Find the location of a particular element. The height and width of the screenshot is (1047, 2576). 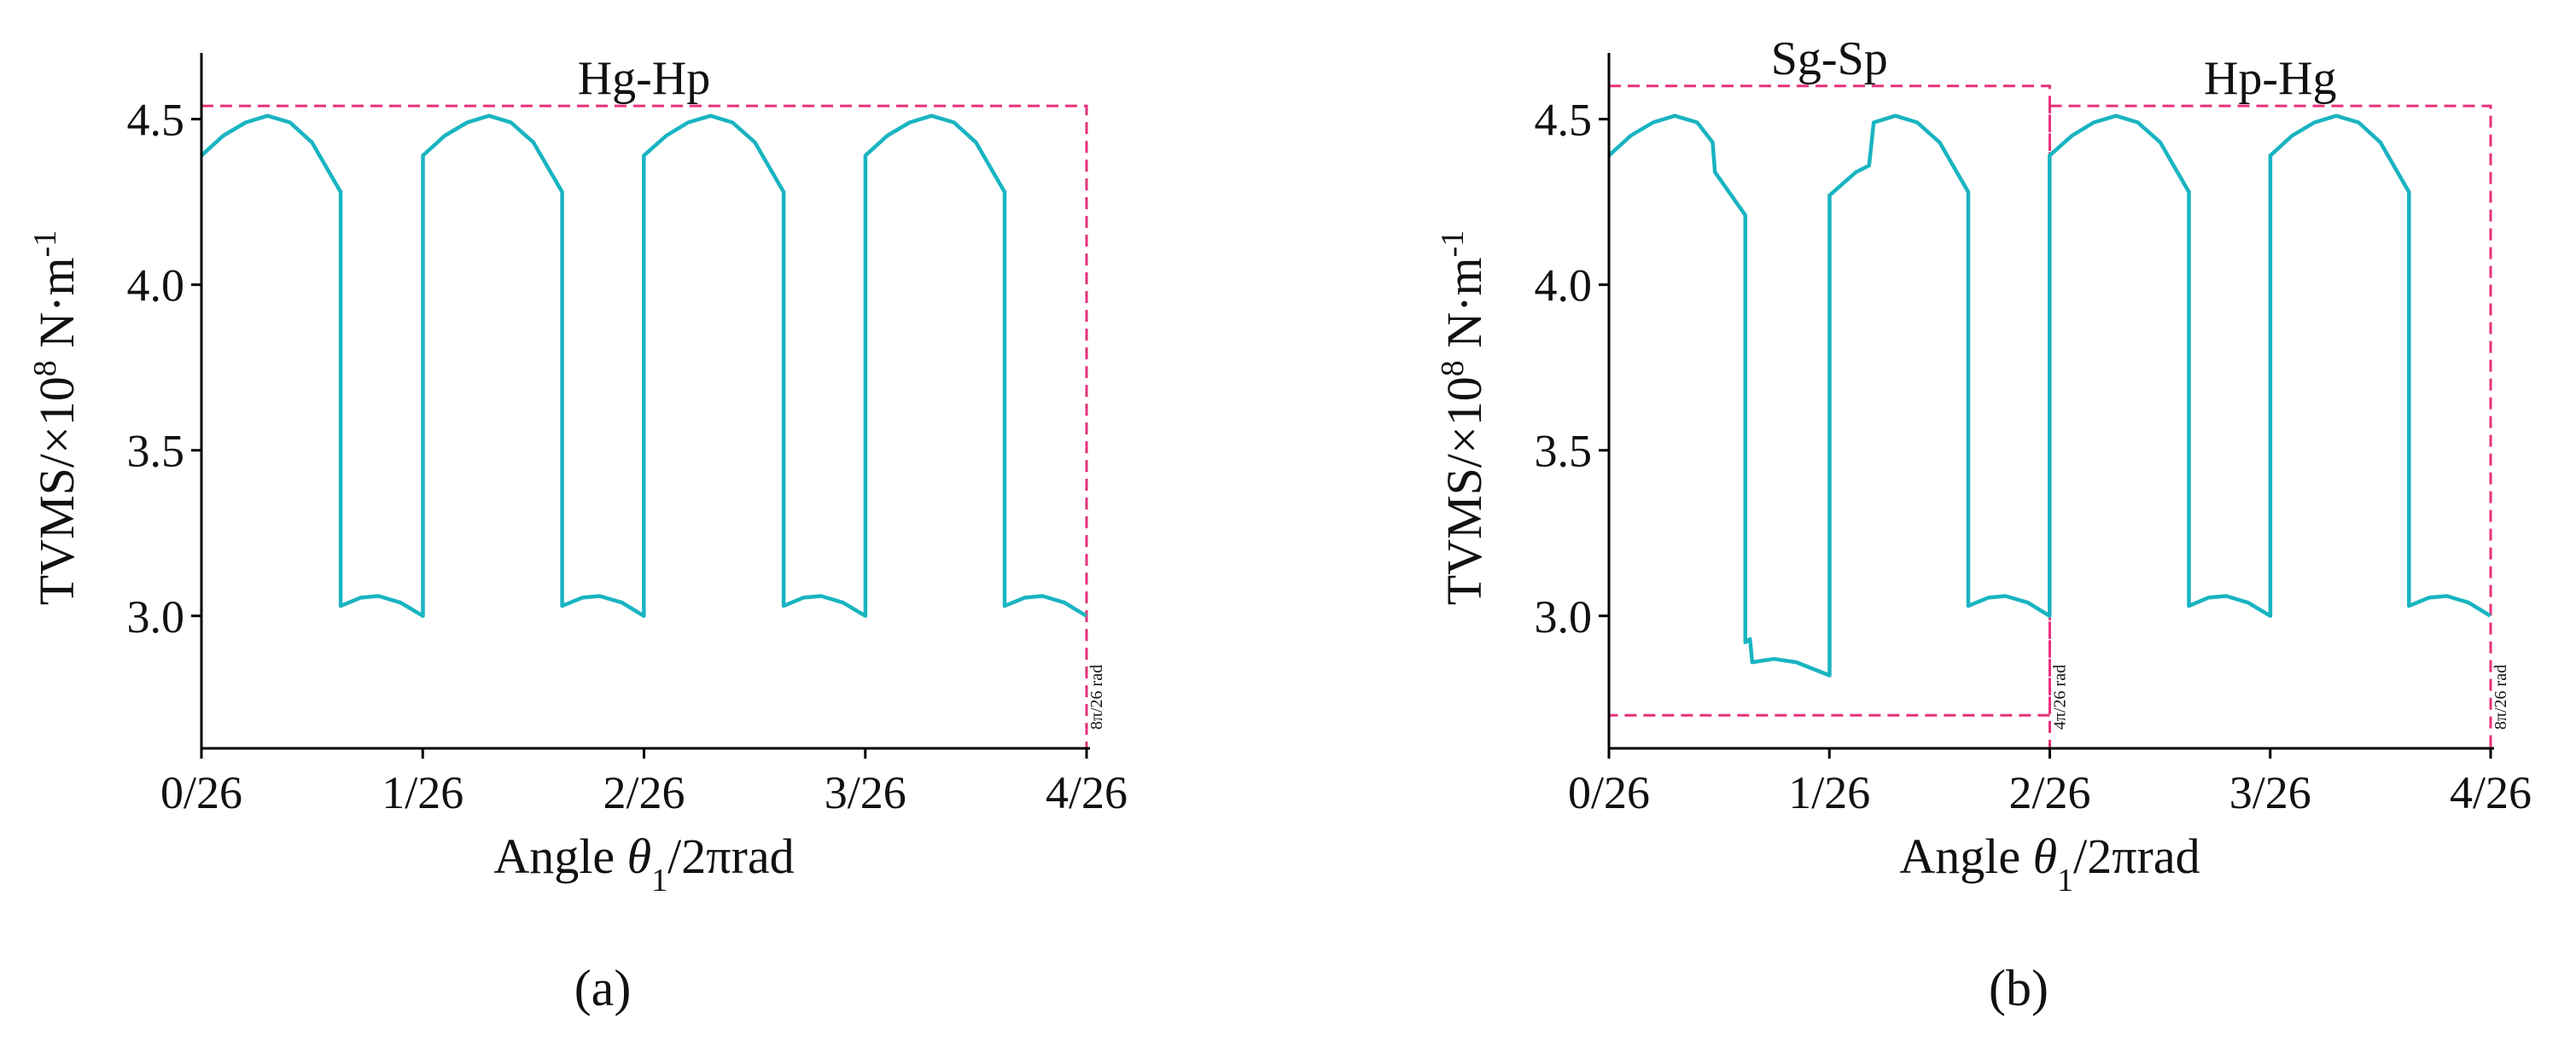

region-note: 4π/26 rad is located at coordinates (2060, 698).